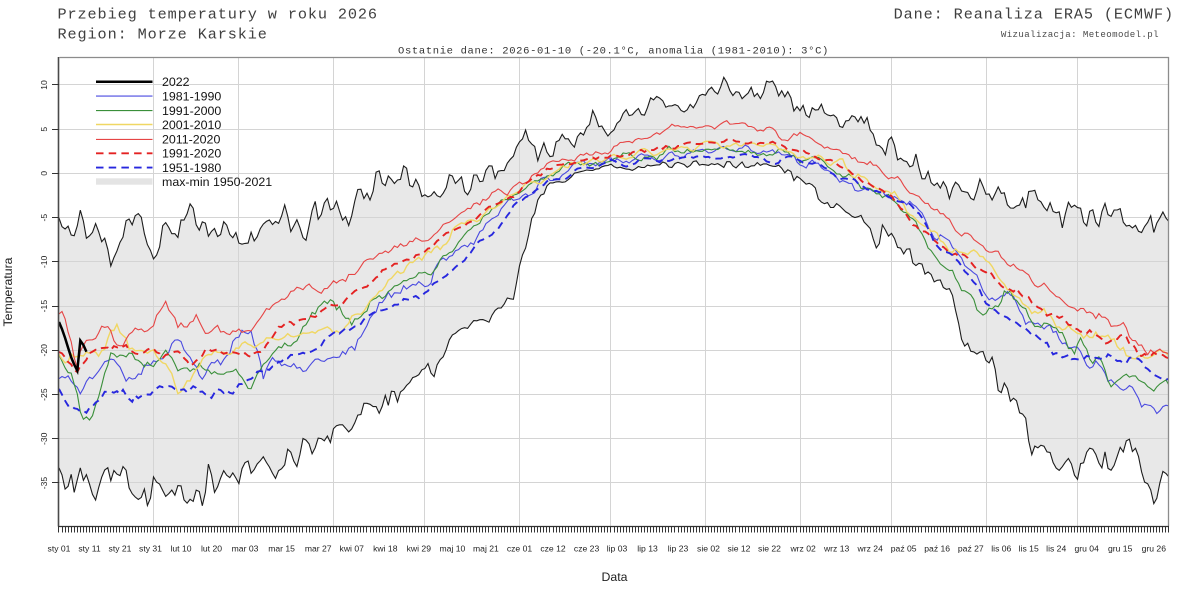 The image size is (1200, 600). What do you see at coordinates (163, 35) in the screenshot?
I see `svg-text: Region: Morze Karskie` at bounding box center [163, 35].